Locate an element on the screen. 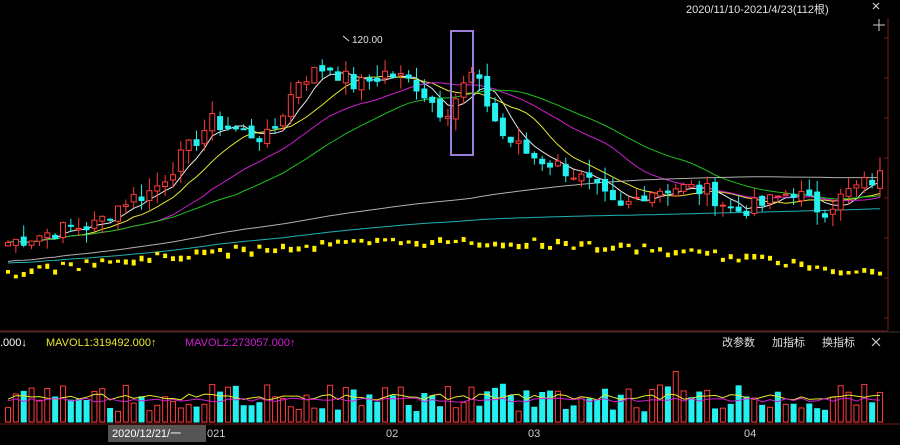 Image resolution: width=900 pixels, height=445 pixels. close-icon is located at coordinates (876, 6).